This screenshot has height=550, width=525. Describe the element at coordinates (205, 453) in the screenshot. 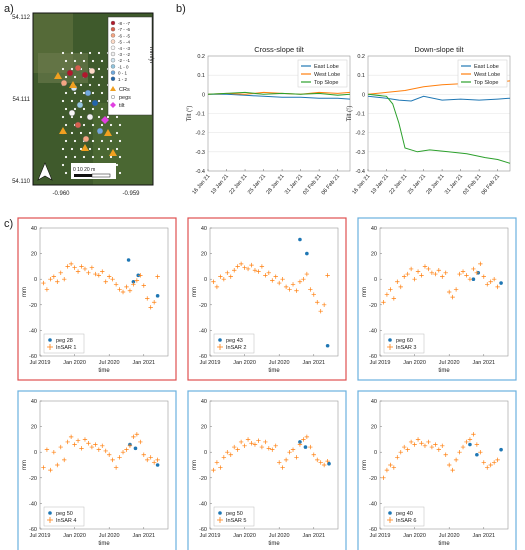

I see `timeseries-y-tick-label: 0` at that location.